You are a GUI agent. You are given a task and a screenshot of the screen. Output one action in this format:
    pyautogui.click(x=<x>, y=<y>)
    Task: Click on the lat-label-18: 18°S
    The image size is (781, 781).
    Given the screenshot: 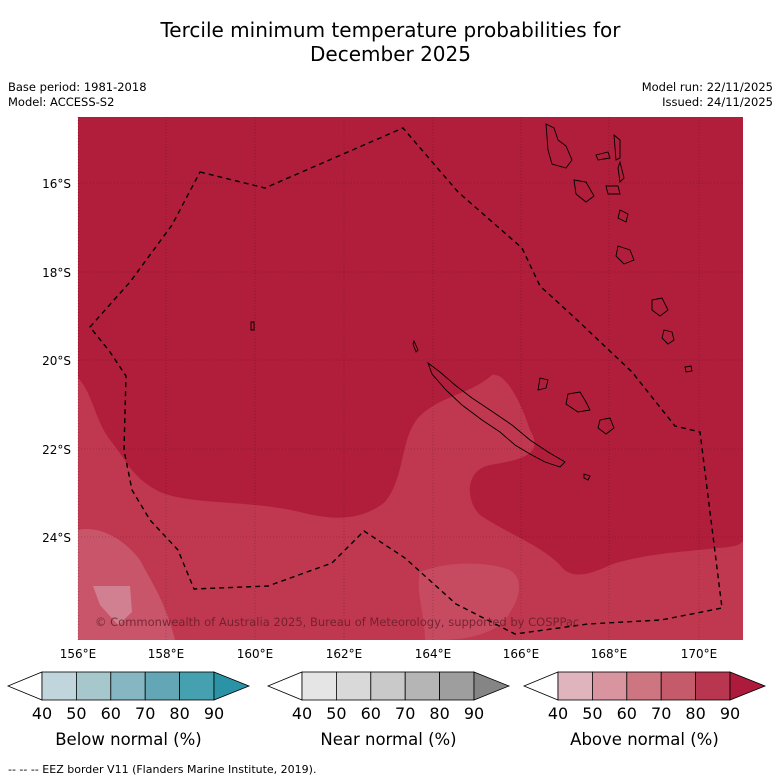 What is the action you would take?
    pyautogui.click(x=56, y=273)
    